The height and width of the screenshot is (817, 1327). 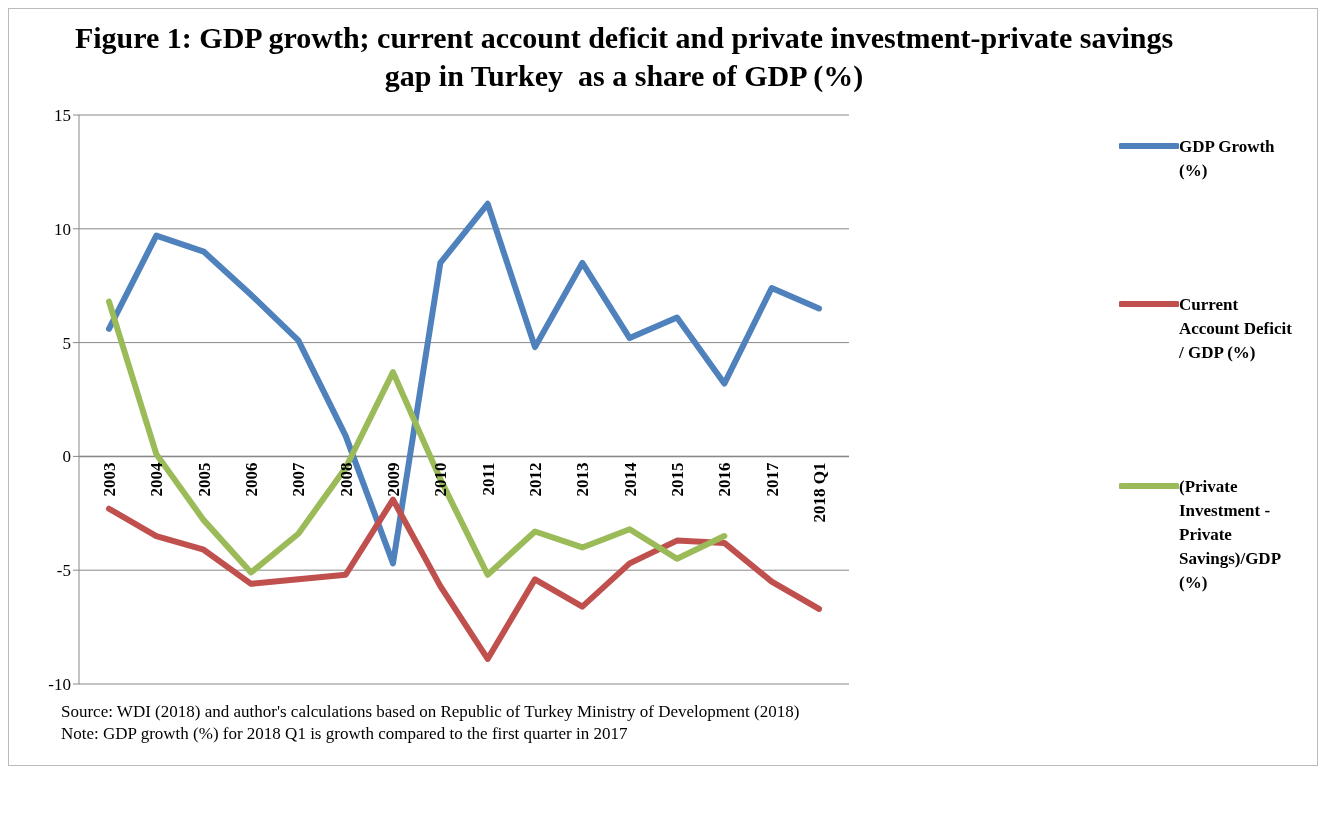 I want to click on y-tick-label: 10, so click(x=62, y=229).